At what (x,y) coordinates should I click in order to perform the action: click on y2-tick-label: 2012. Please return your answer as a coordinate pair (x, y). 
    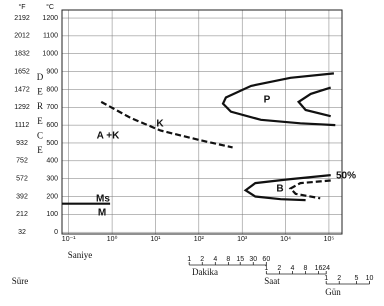
    Looking at the image, I should click on (22, 36).